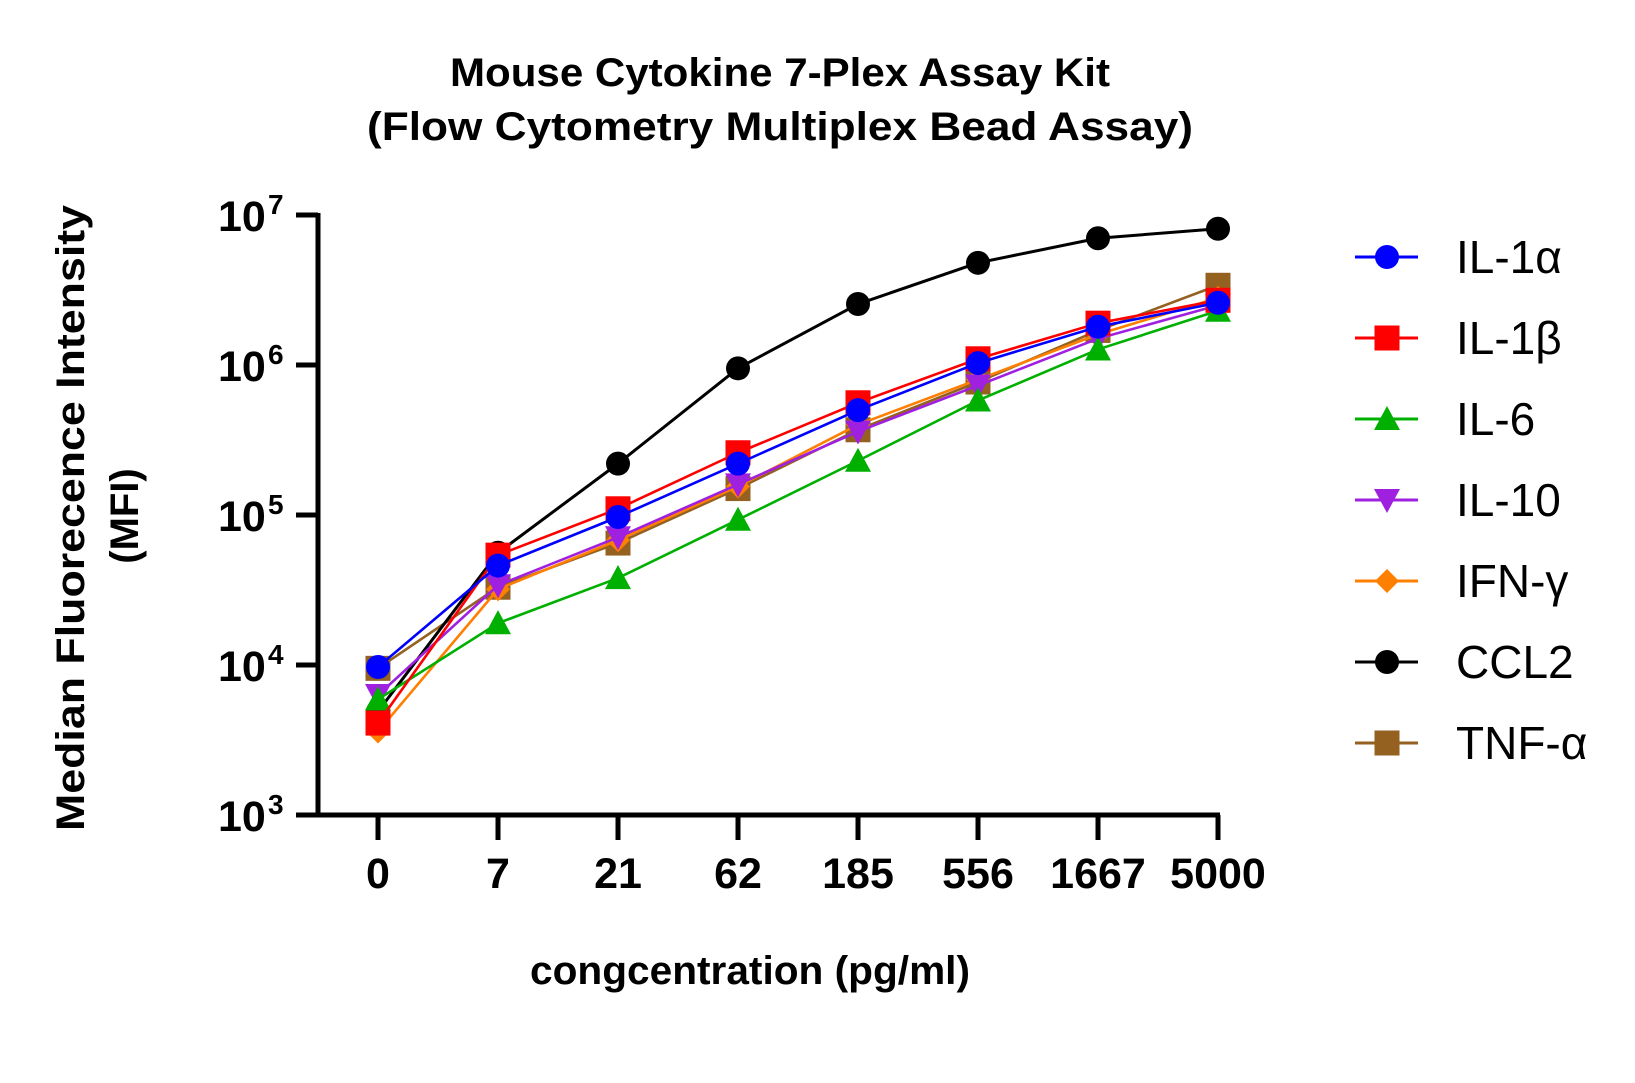 This screenshot has height=1083, width=1635. I want to click on legend-label: IL-6, so click(1495, 419).